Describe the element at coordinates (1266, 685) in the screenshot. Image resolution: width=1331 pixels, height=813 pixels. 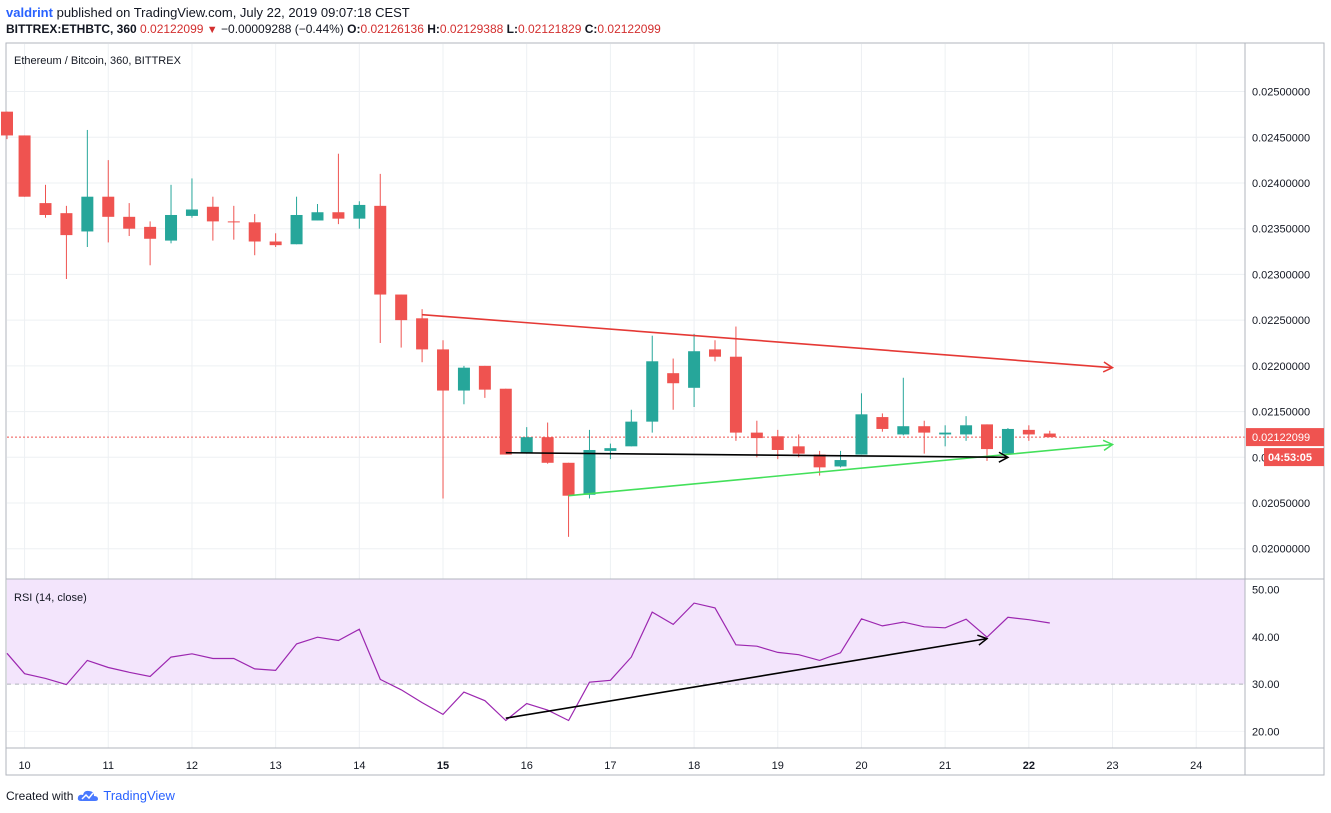
I see `rsi-tick-label: 30.00` at that location.